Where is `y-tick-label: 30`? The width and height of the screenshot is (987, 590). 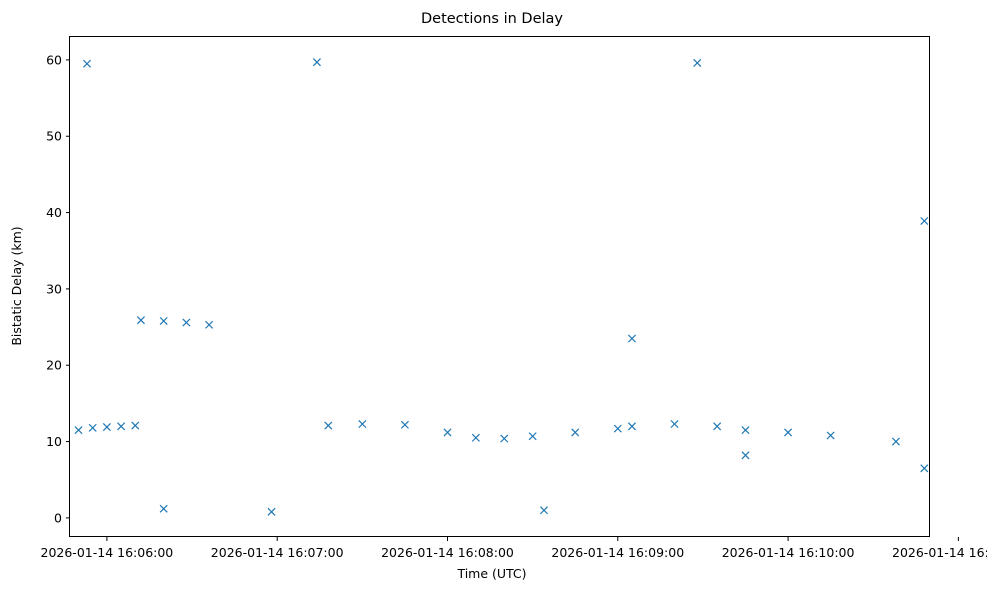
y-tick-label: 30 is located at coordinates (54, 288).